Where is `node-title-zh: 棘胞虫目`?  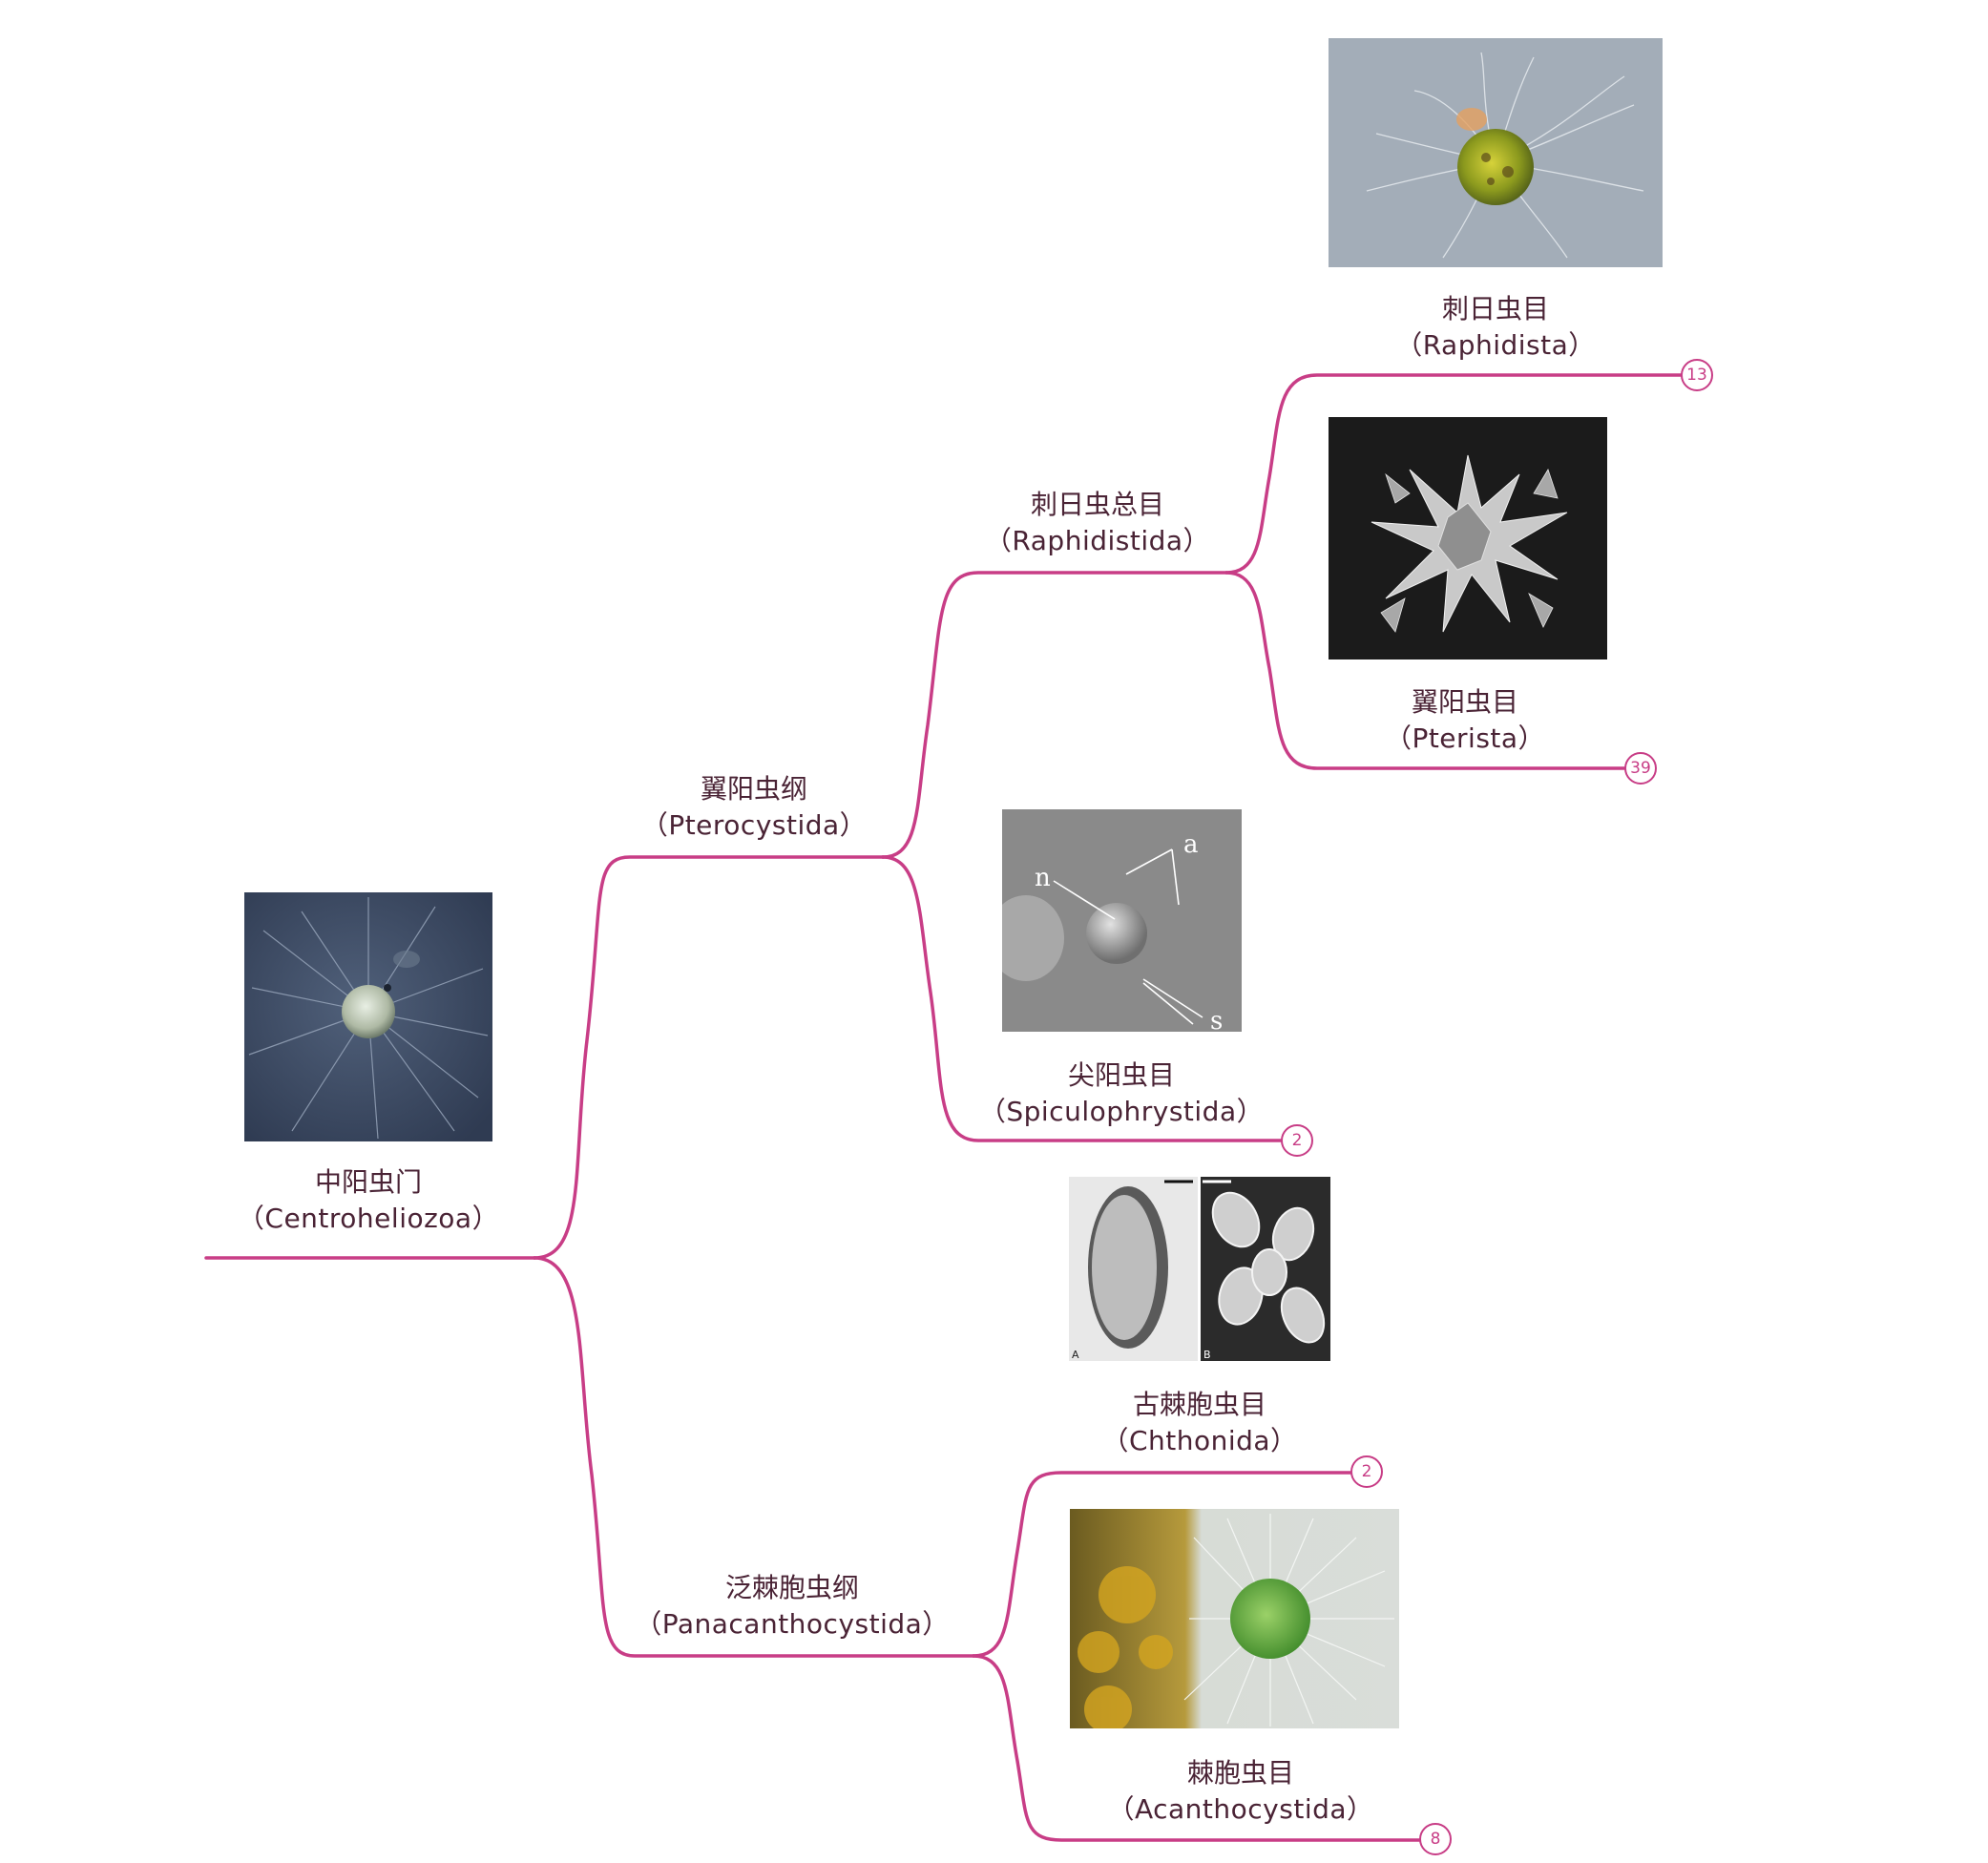 node-title-zh: 棘胞虫目 is located at coordinates (1240, 1773).